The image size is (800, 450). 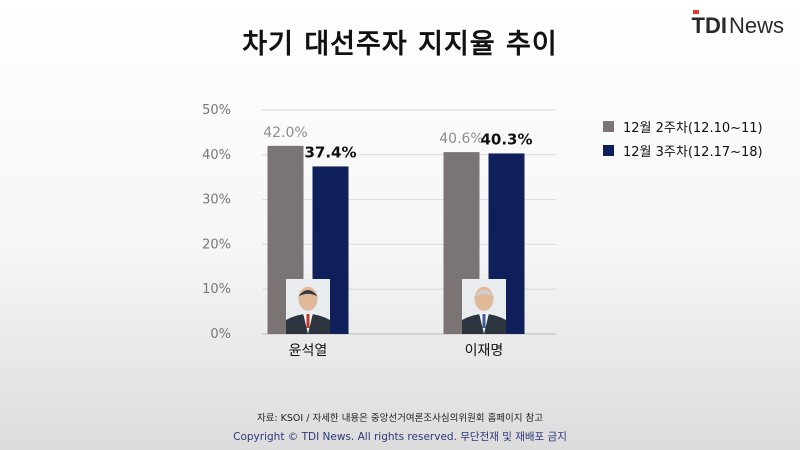 I want to click on x-axis-labels: 윤석열 이재명, so click(x=396, y=351).